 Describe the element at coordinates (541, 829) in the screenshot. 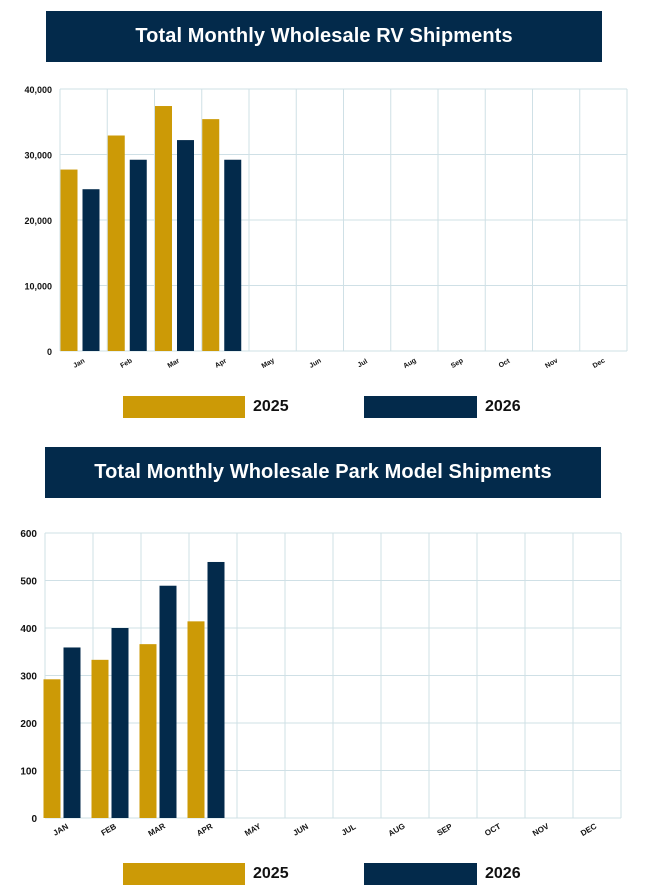

I see `x-tick-label: NOV` at that location.